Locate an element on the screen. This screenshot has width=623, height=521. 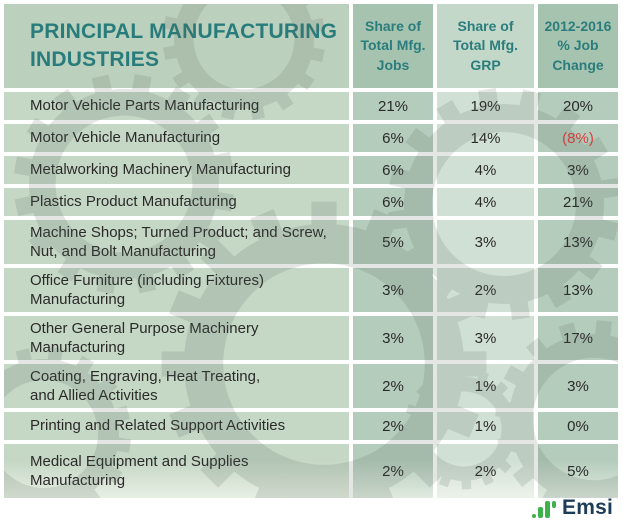
jobs-share-value: 21% is located at coordinates (393, 106).